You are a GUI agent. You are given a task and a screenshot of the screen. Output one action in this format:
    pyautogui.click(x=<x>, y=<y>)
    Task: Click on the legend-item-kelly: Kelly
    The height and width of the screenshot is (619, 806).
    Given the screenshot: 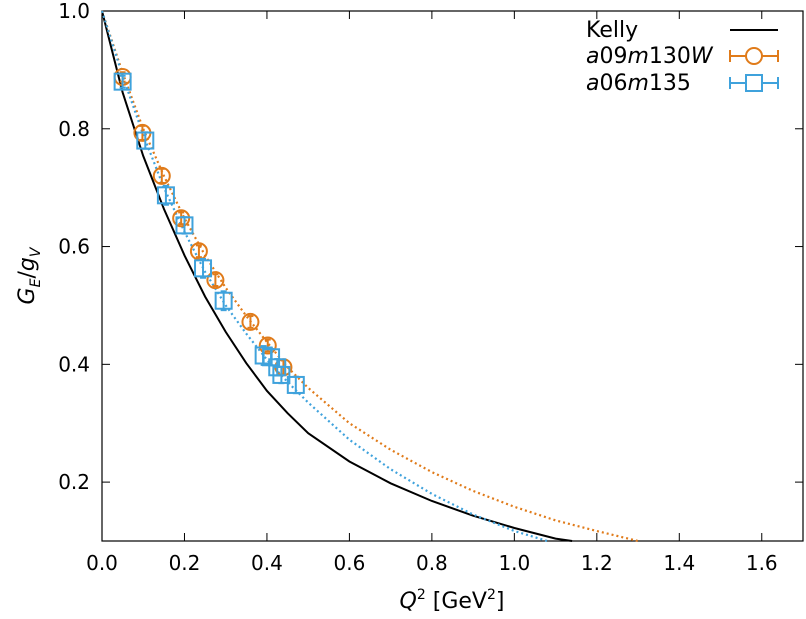 What is the action you would take?
    pyautogui.click(x=682, y=30)
    